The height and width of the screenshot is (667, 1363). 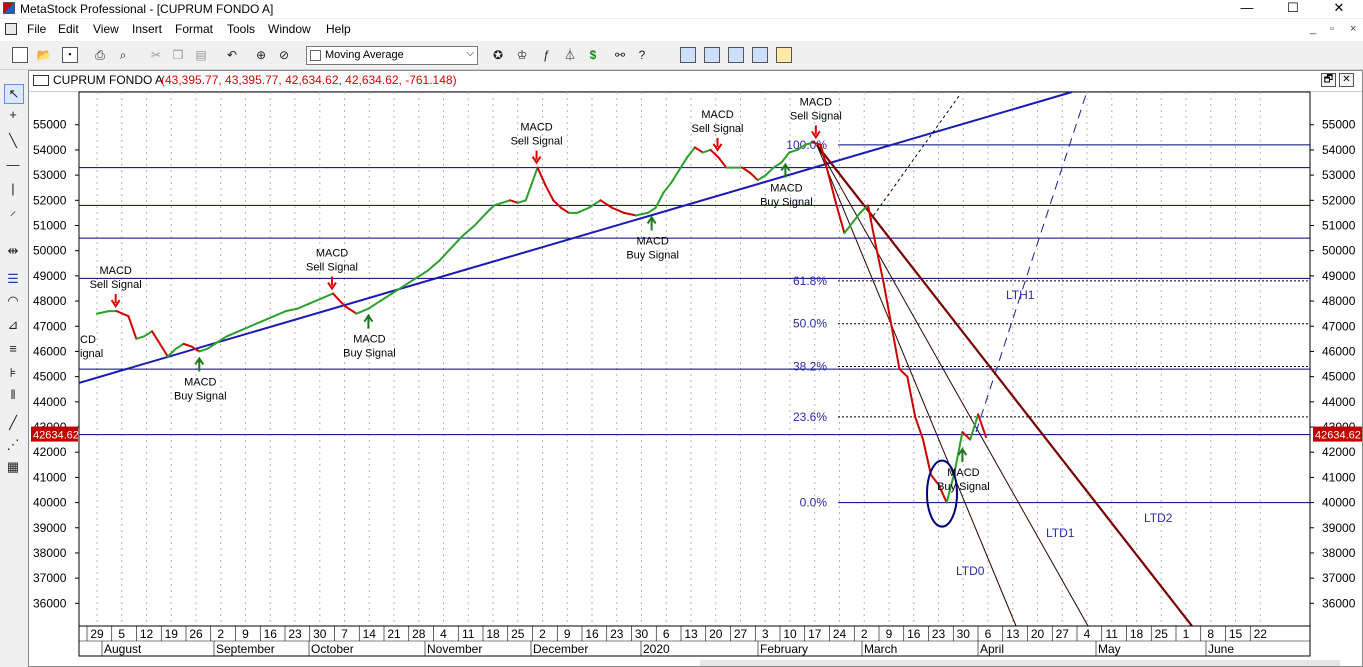 What do you see at coordinates (642, 55) in the screenshot?
I see `help-icon: ?` at bounding box center [642, 55].